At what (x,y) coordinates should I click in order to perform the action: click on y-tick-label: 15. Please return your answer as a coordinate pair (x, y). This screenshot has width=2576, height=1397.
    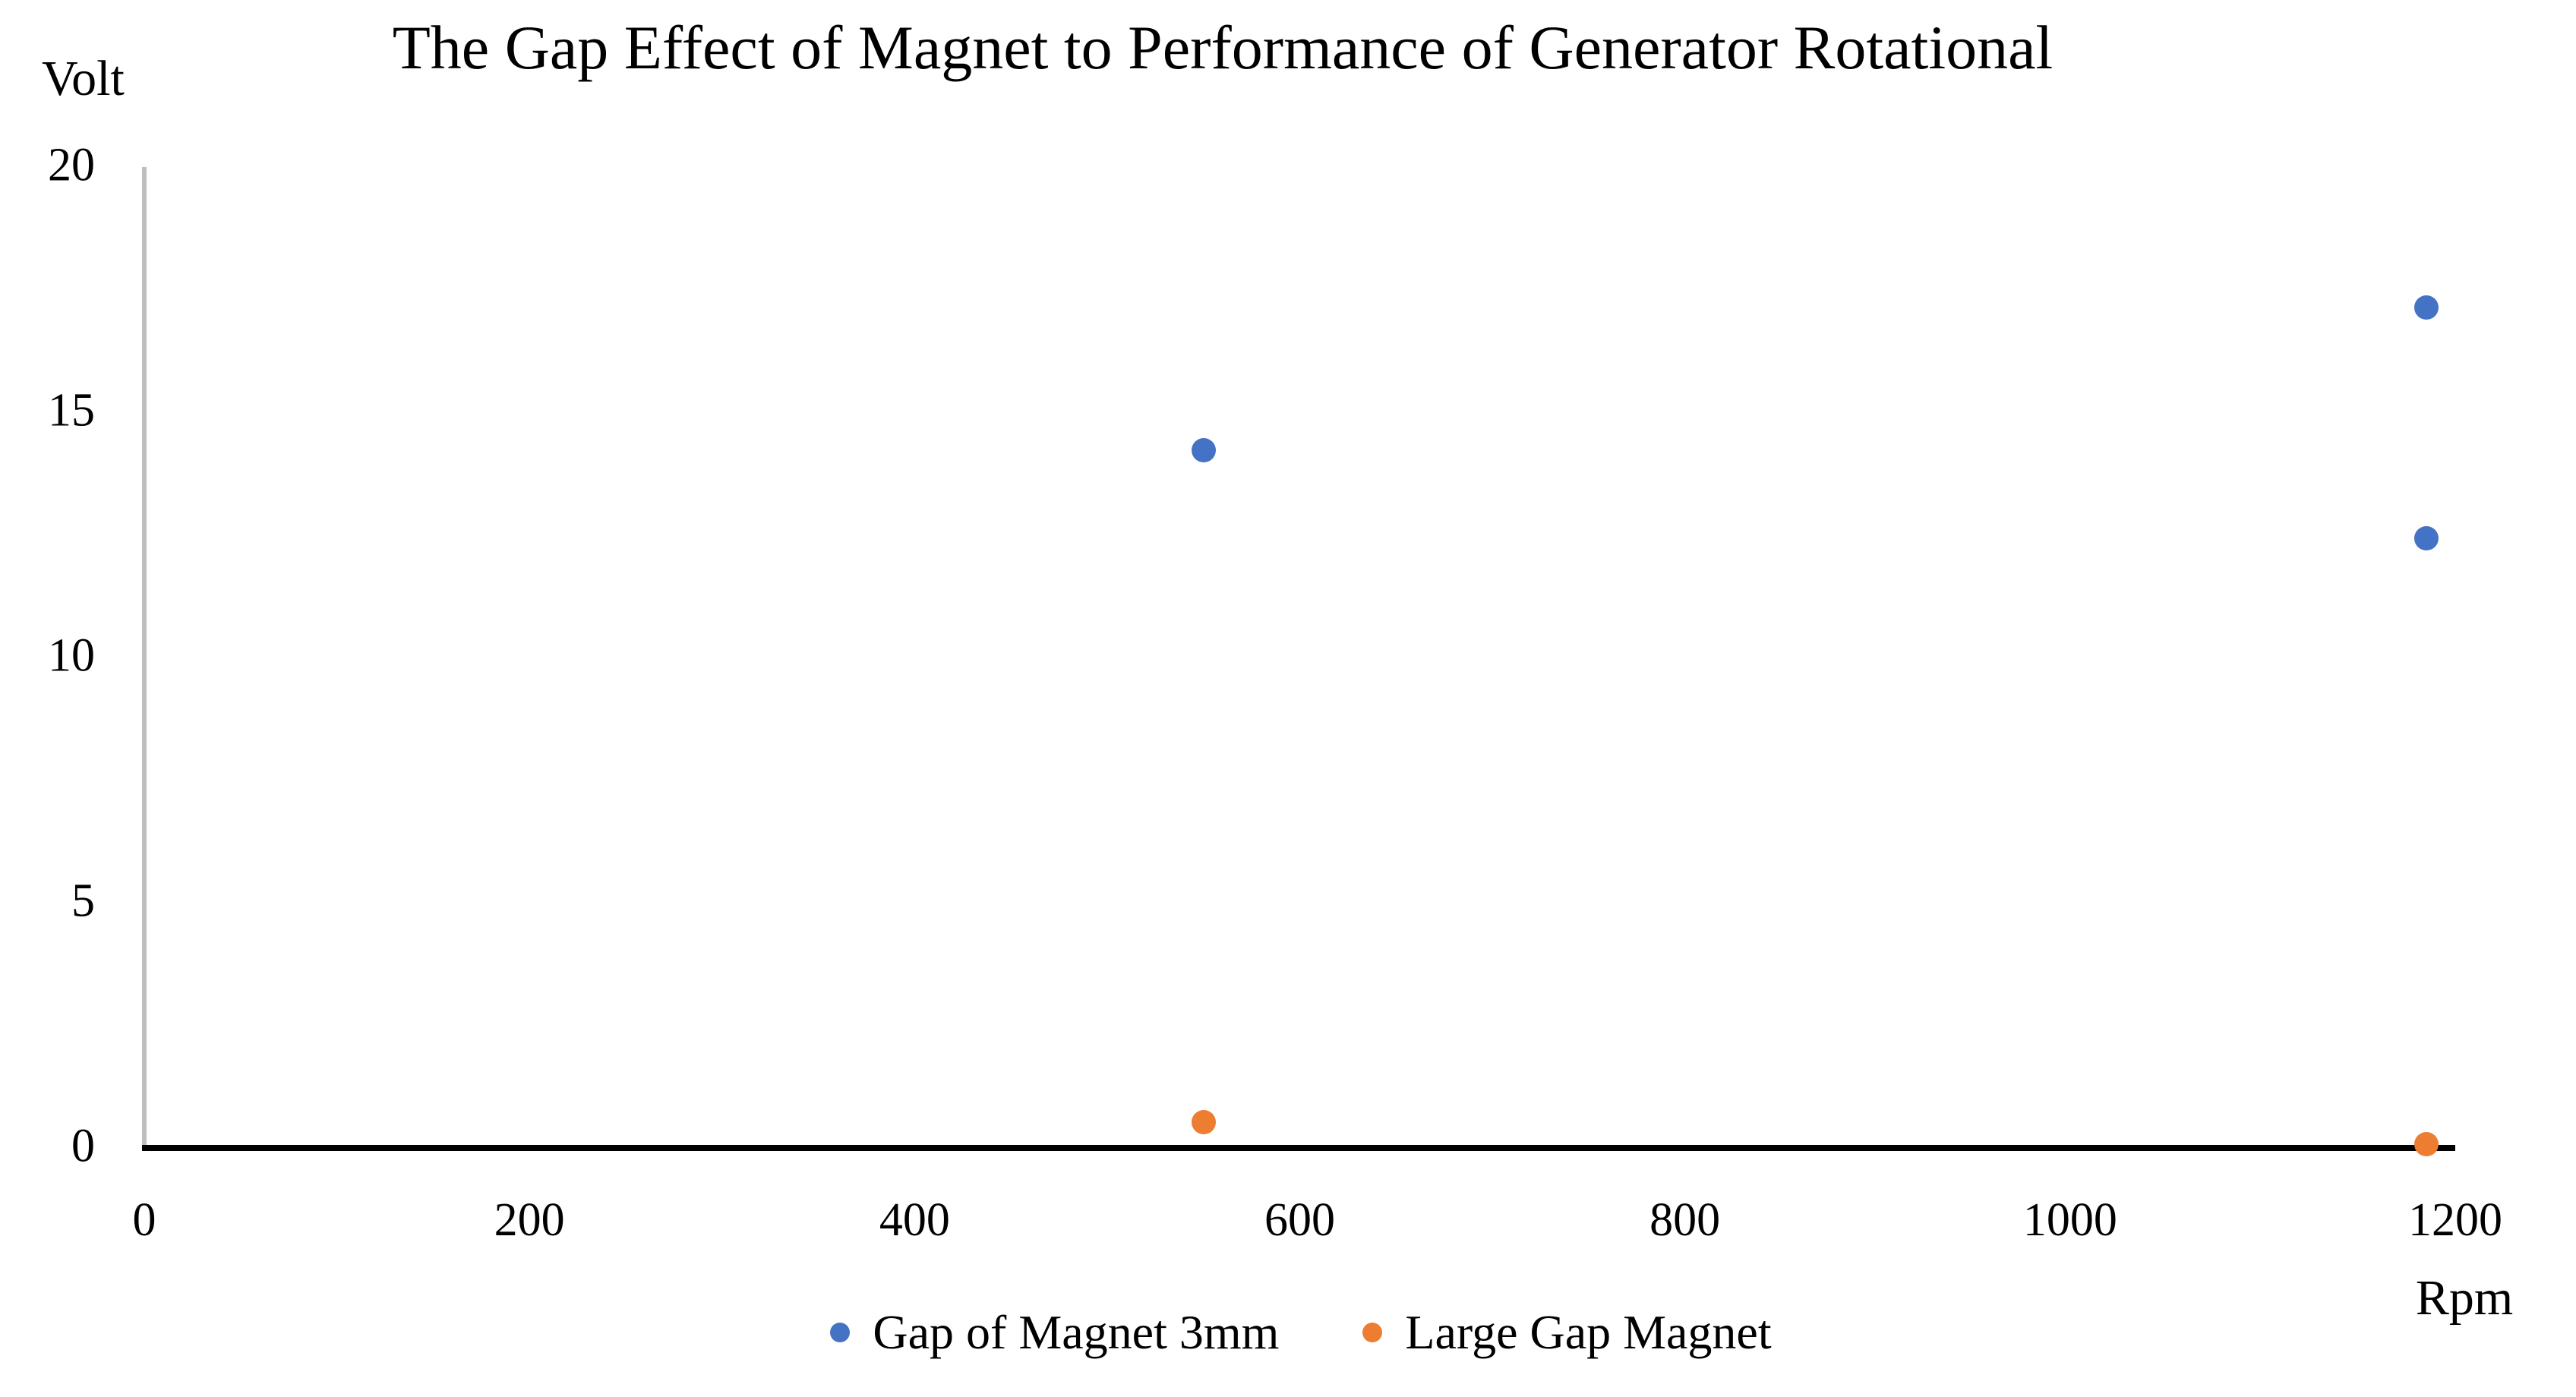
    Looking at the image, I should click on (71, 411).